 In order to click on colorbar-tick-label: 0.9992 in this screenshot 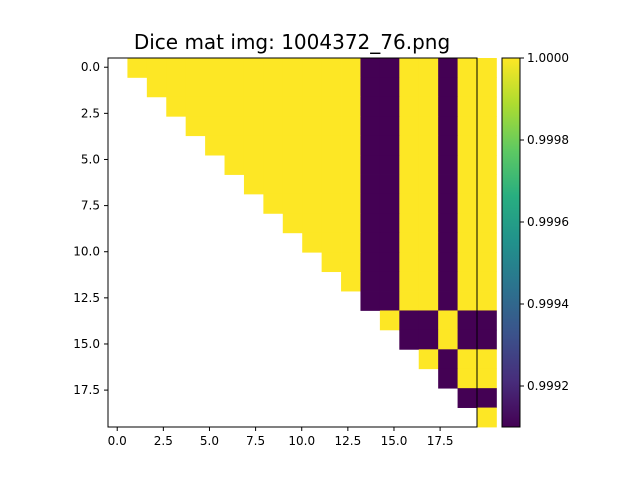, I will do `click(548, 386)`.